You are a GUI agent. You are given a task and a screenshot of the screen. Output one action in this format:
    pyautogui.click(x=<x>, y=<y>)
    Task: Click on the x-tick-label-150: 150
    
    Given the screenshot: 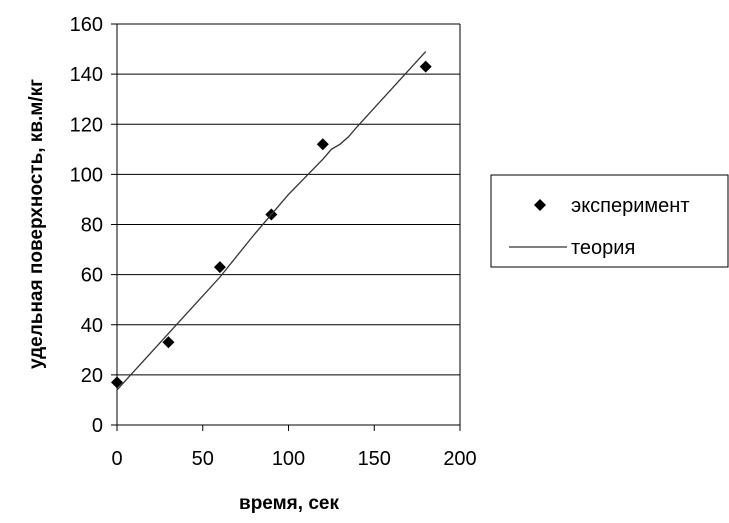 What is the action you would take?
    pyautogui.click(x=374, y=459)
    